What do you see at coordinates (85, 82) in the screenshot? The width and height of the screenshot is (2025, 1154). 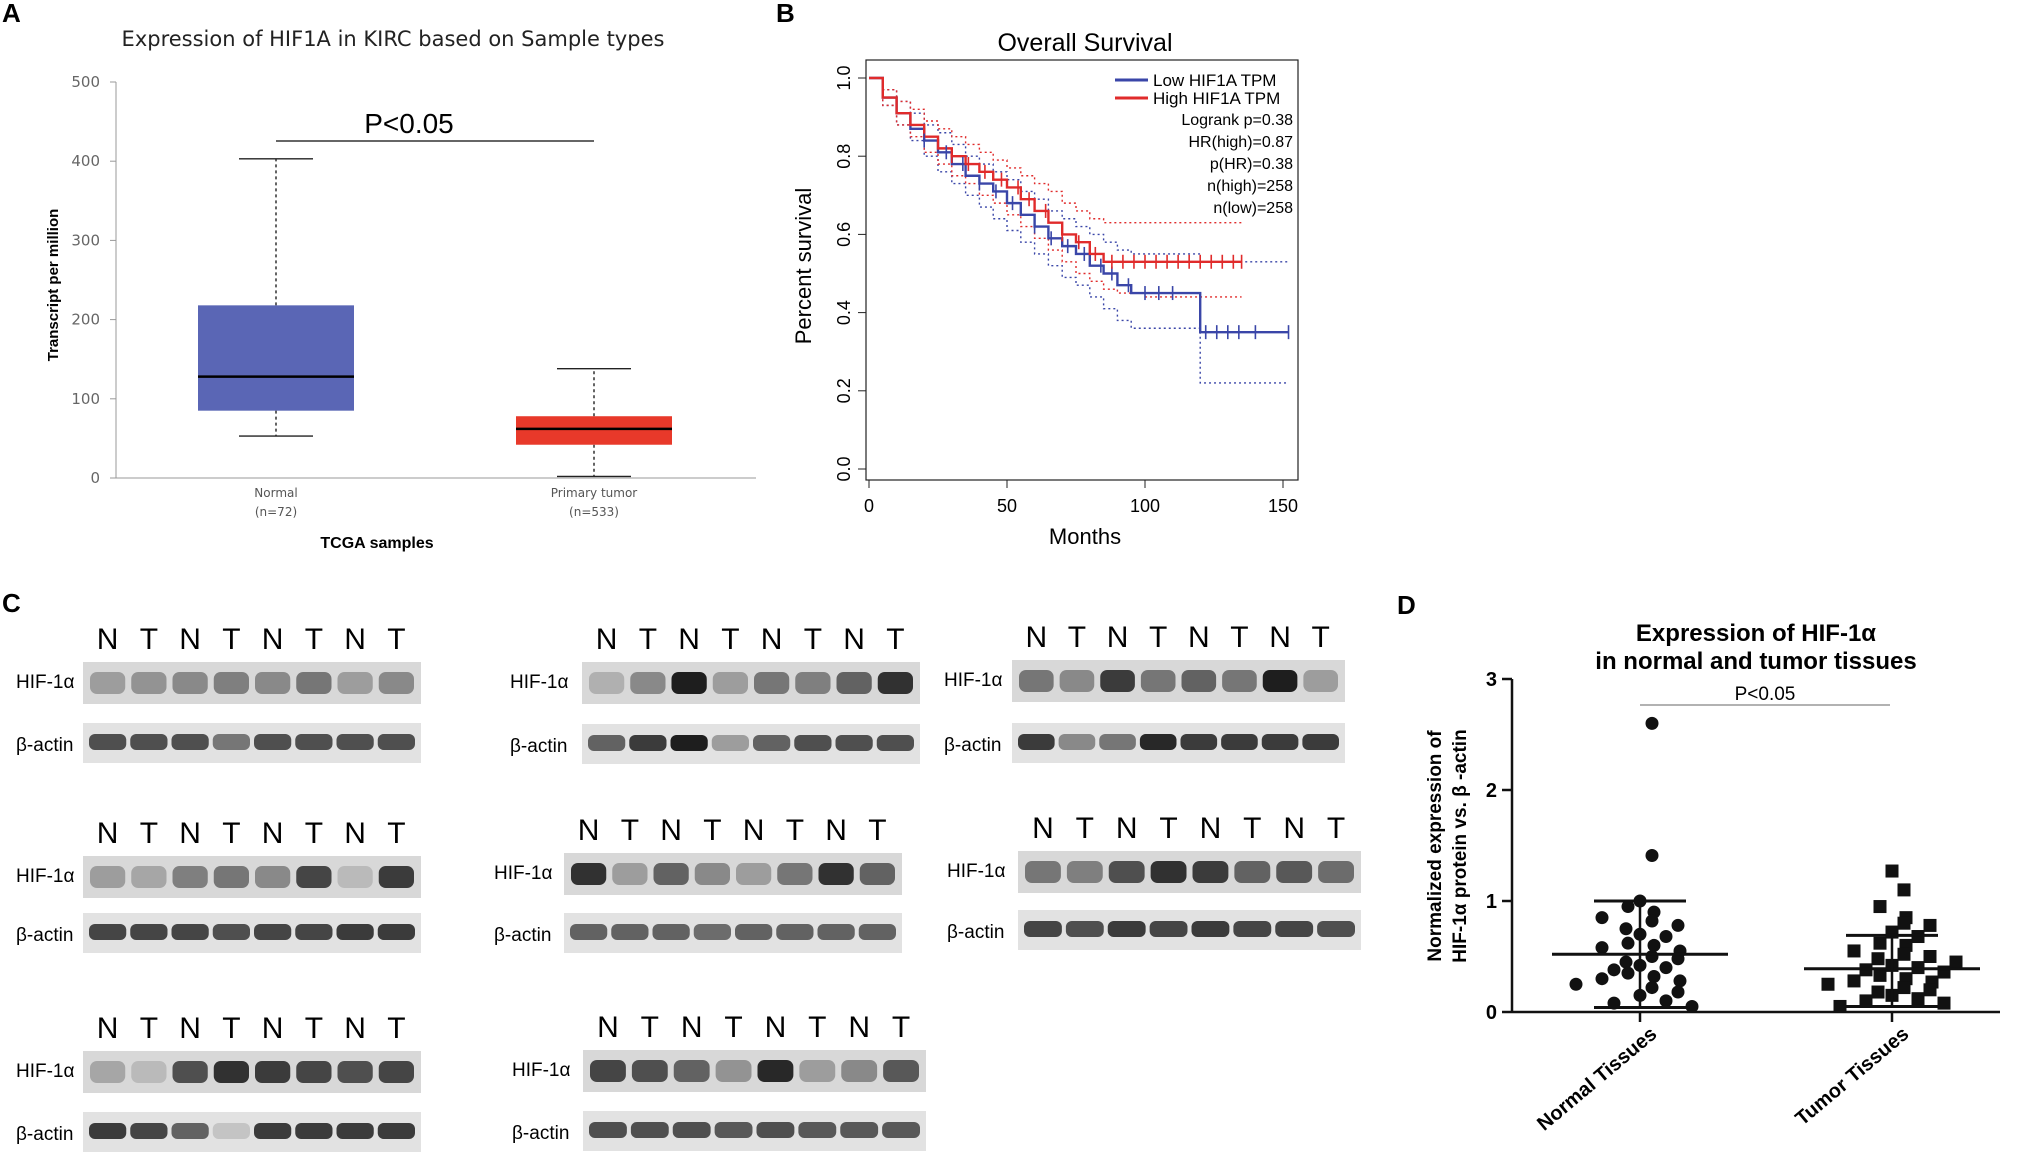 I see `panel-a-ytick-label: 500` at bounding box center [85, 82].